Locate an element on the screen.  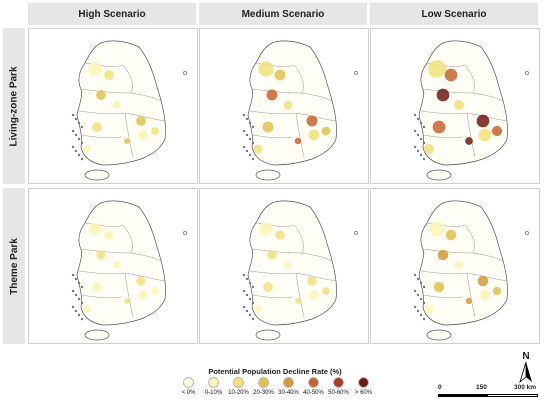
map-panel-theme-low is located at coordinates (455, 266).